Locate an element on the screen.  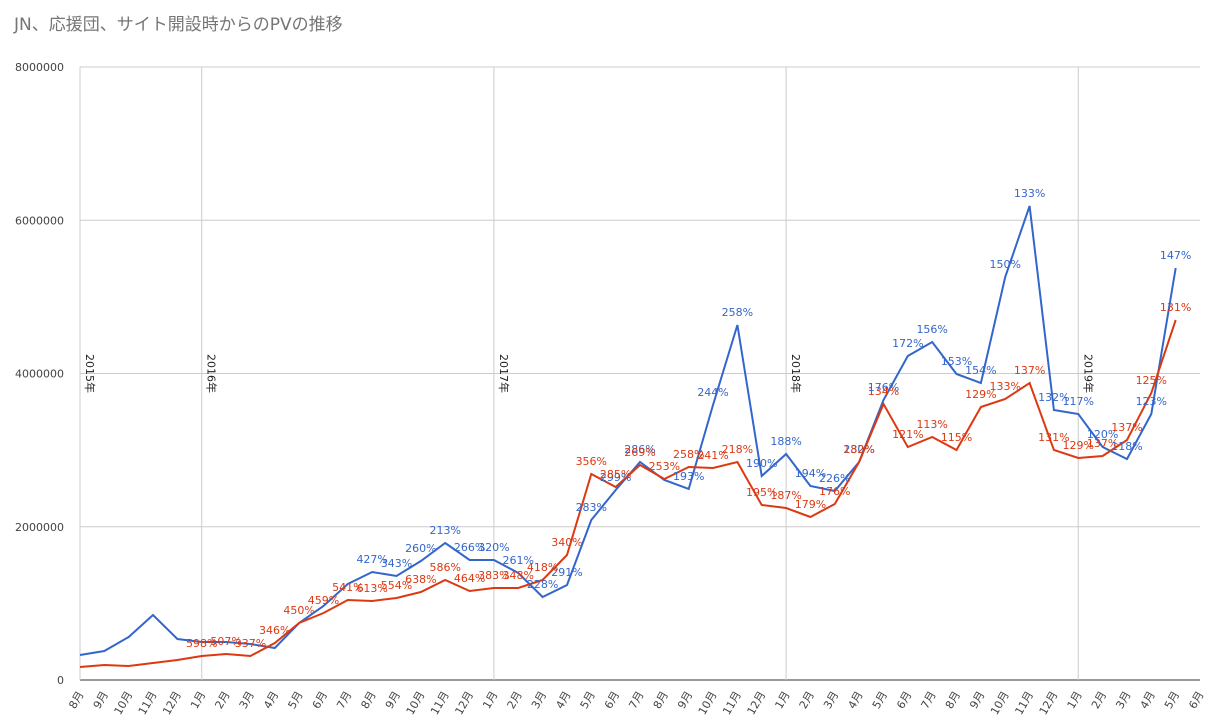
point-label: 156% is located at coordinates (931, 329).